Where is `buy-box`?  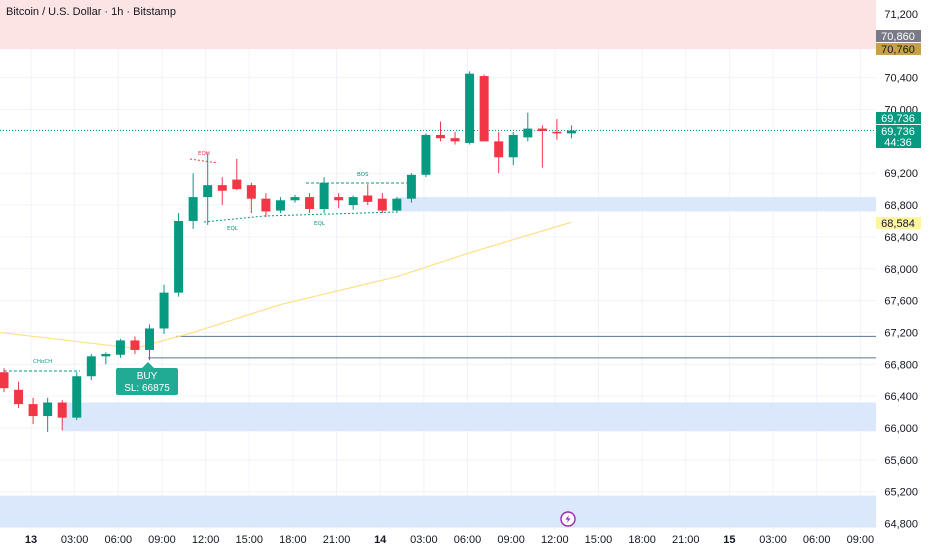
buy-box is located at coordinates (147, 381).